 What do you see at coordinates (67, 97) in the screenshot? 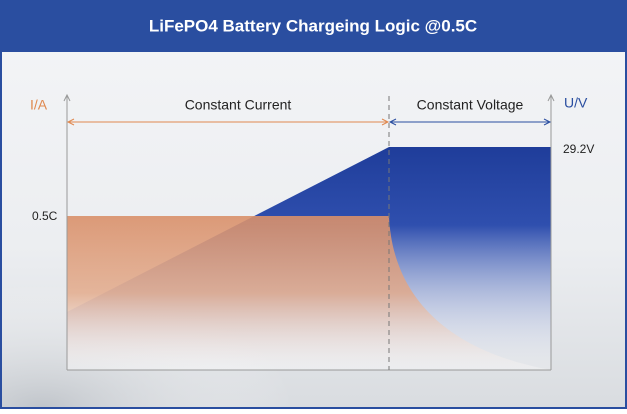
I see `left-arrow` at bounding box center [67, 97].